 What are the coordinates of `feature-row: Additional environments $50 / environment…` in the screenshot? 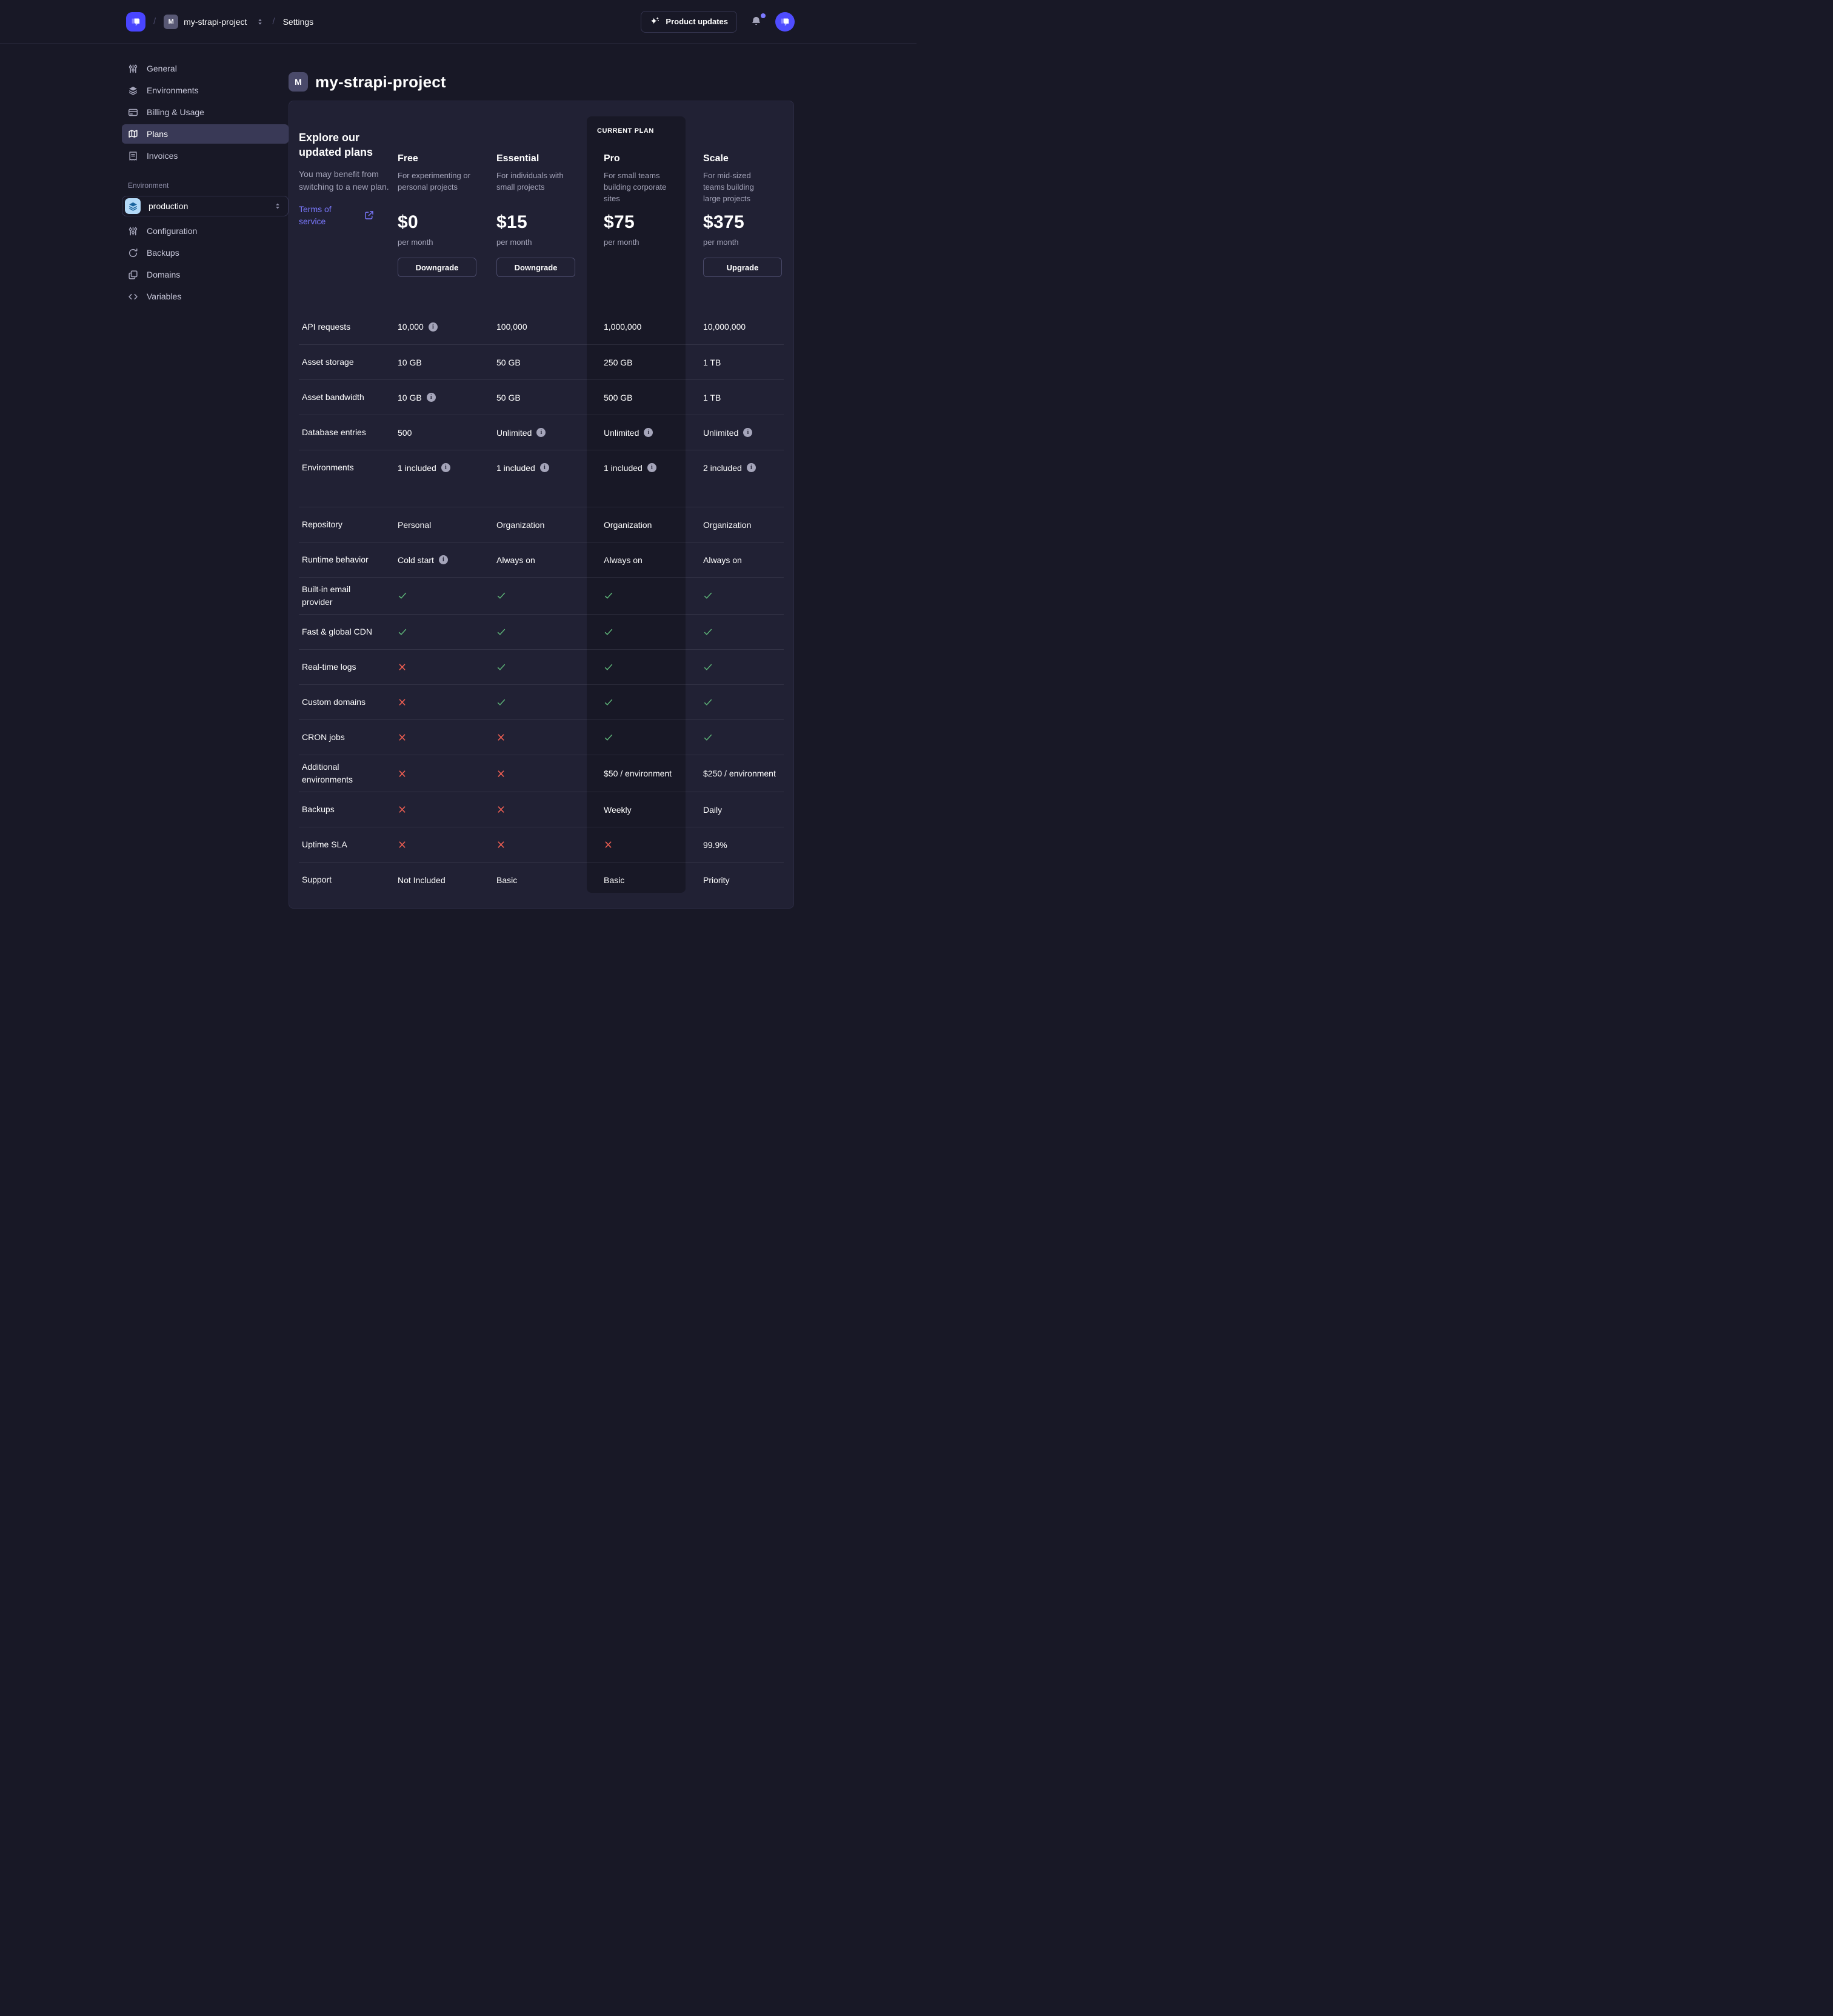 It's located at (541, 773).